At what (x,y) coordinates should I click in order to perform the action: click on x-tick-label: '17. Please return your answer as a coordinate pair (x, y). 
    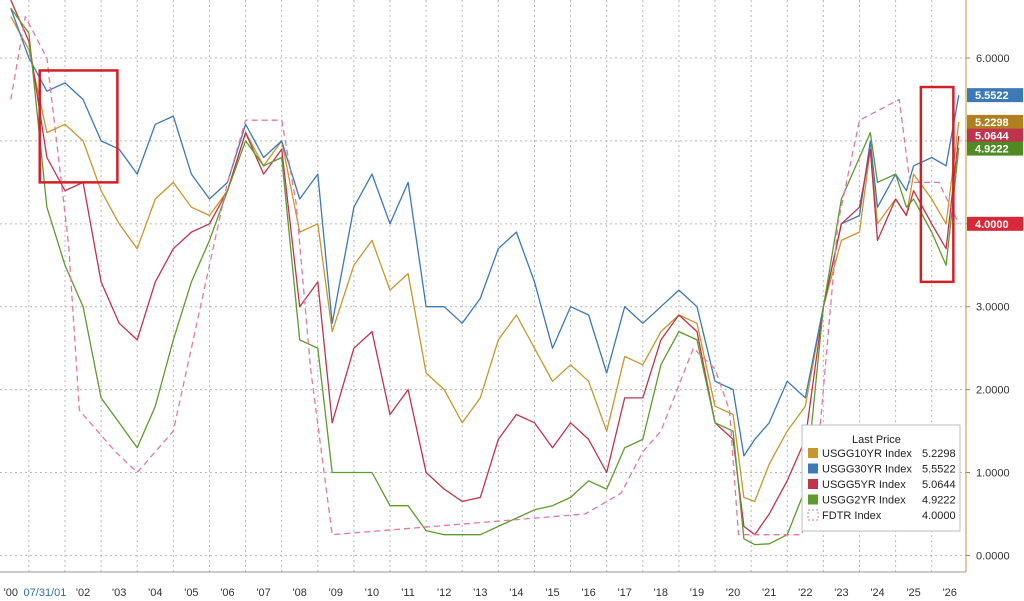
    Looking at the image, I should click on (625, 593).